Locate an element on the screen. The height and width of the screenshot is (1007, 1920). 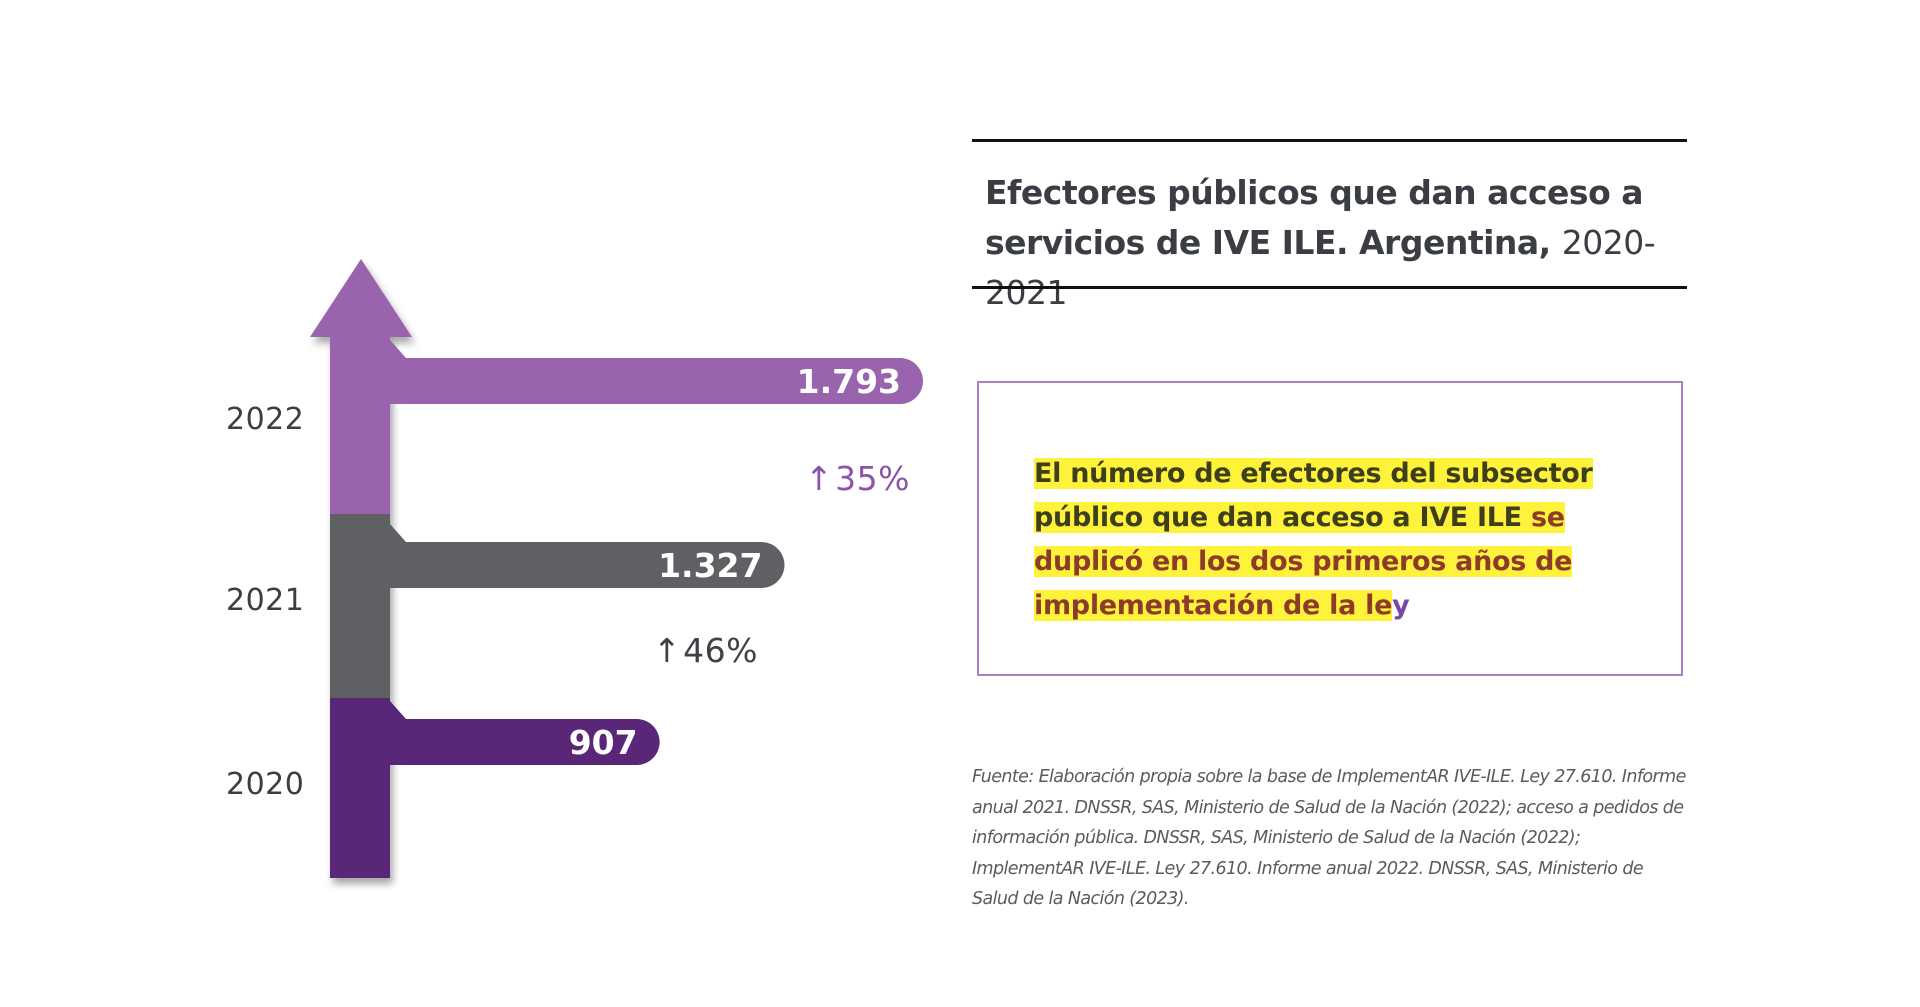
growth-label-2021: ↑46% is located at coordinates (705, 650).